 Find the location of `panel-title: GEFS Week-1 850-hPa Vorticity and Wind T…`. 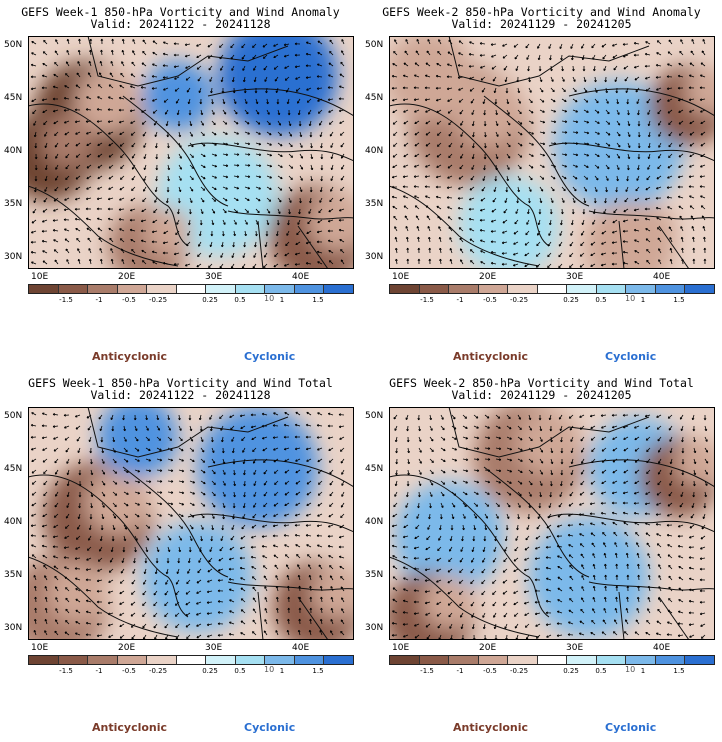

panel-title: GEFS Week-1 850-hPa Vorticity and Wind T… is located at coordinates (180, 383).